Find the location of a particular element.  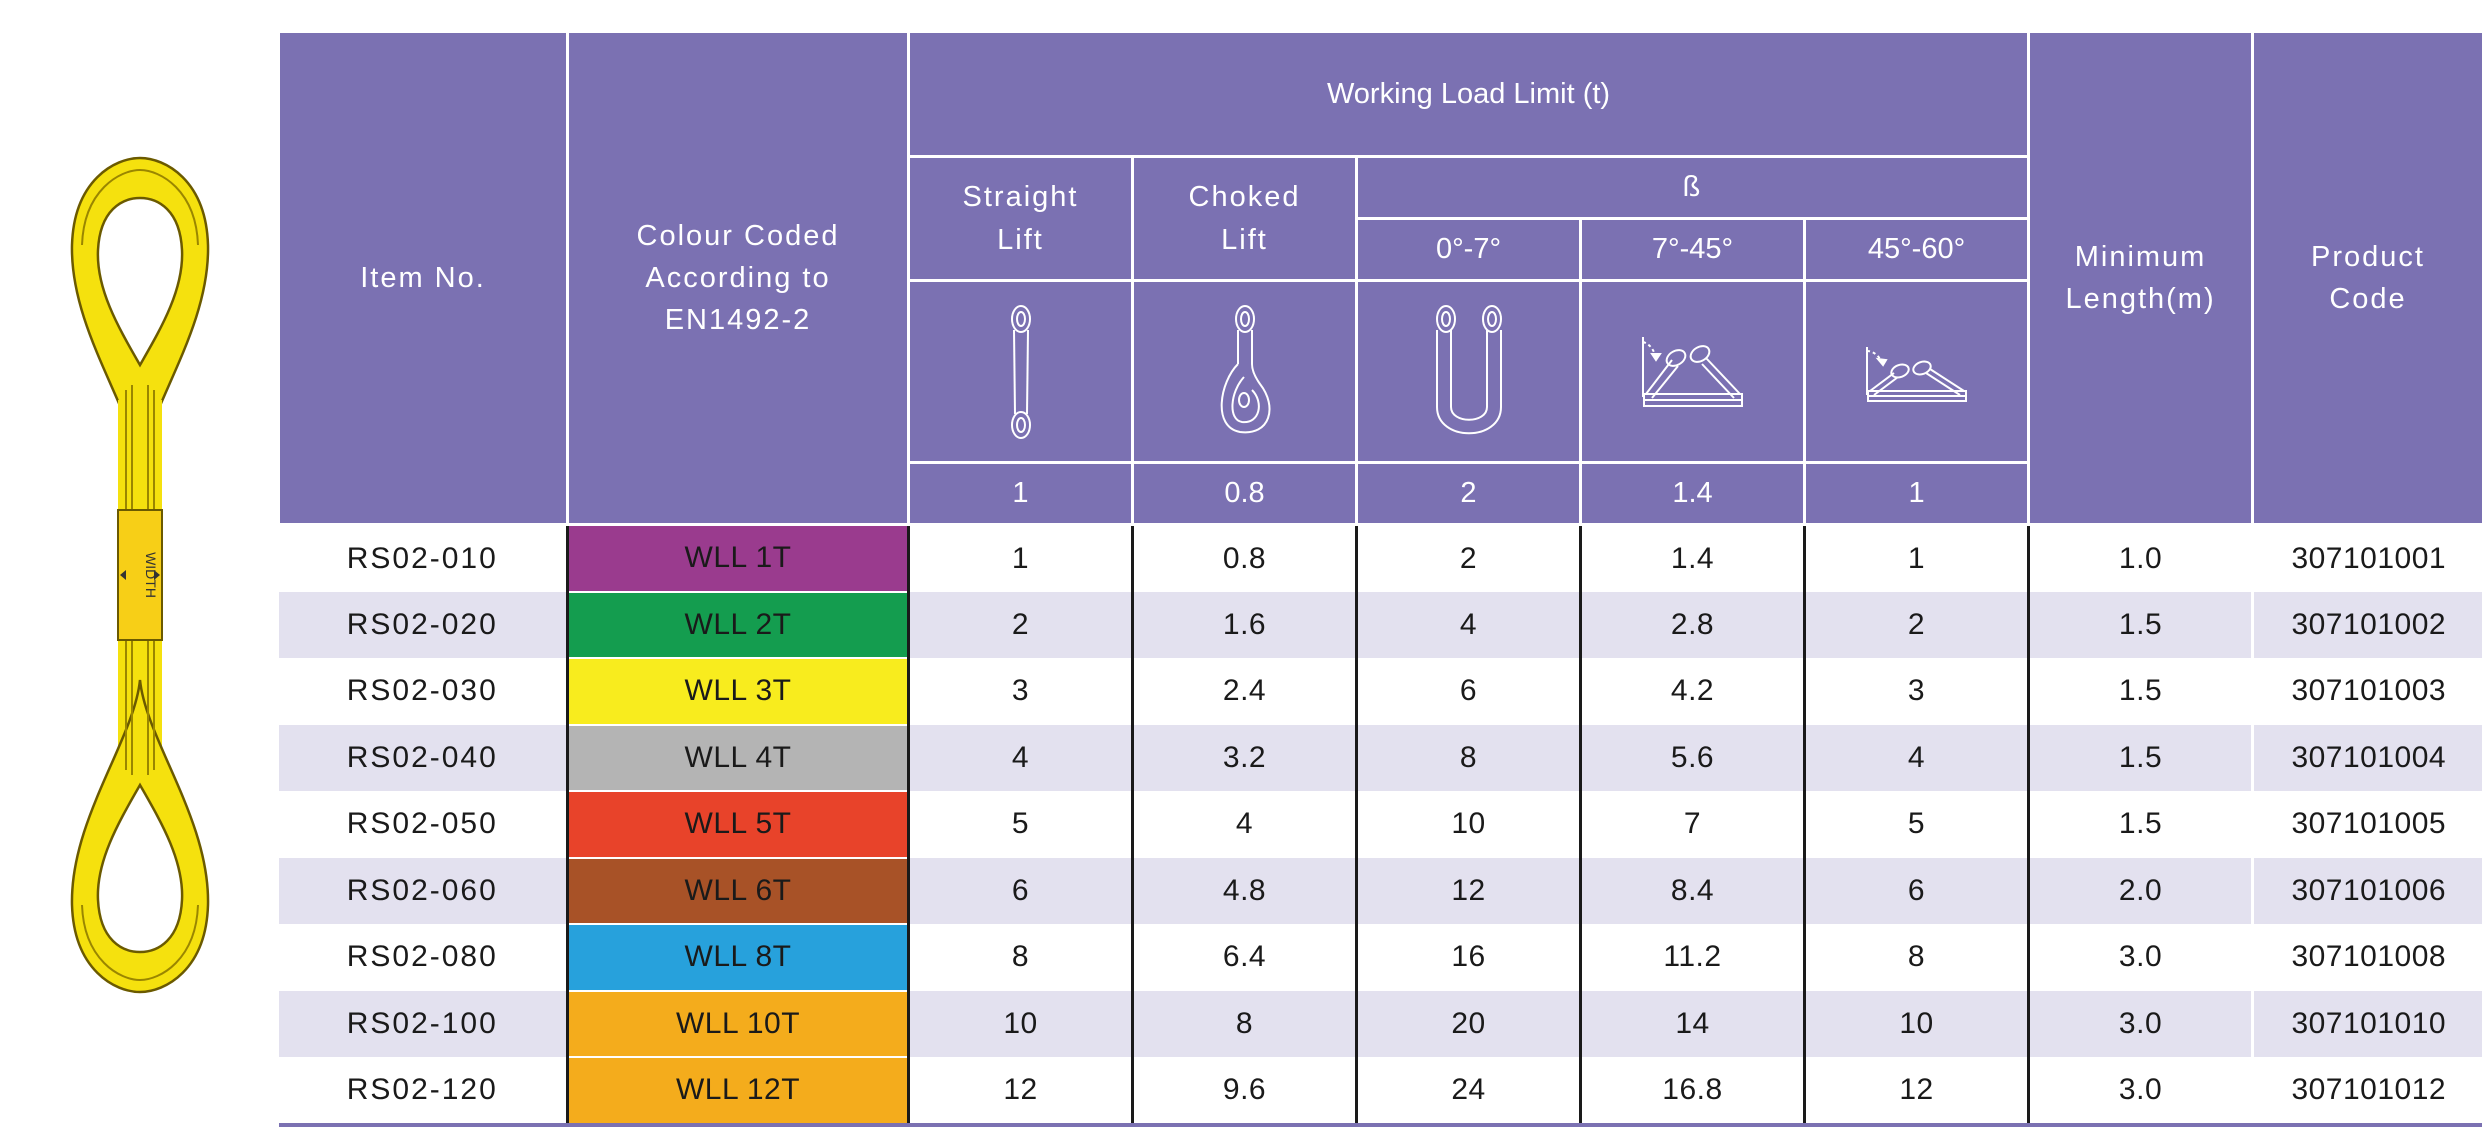

factor-0-7: 2 is located at coordinates (1468, 493).